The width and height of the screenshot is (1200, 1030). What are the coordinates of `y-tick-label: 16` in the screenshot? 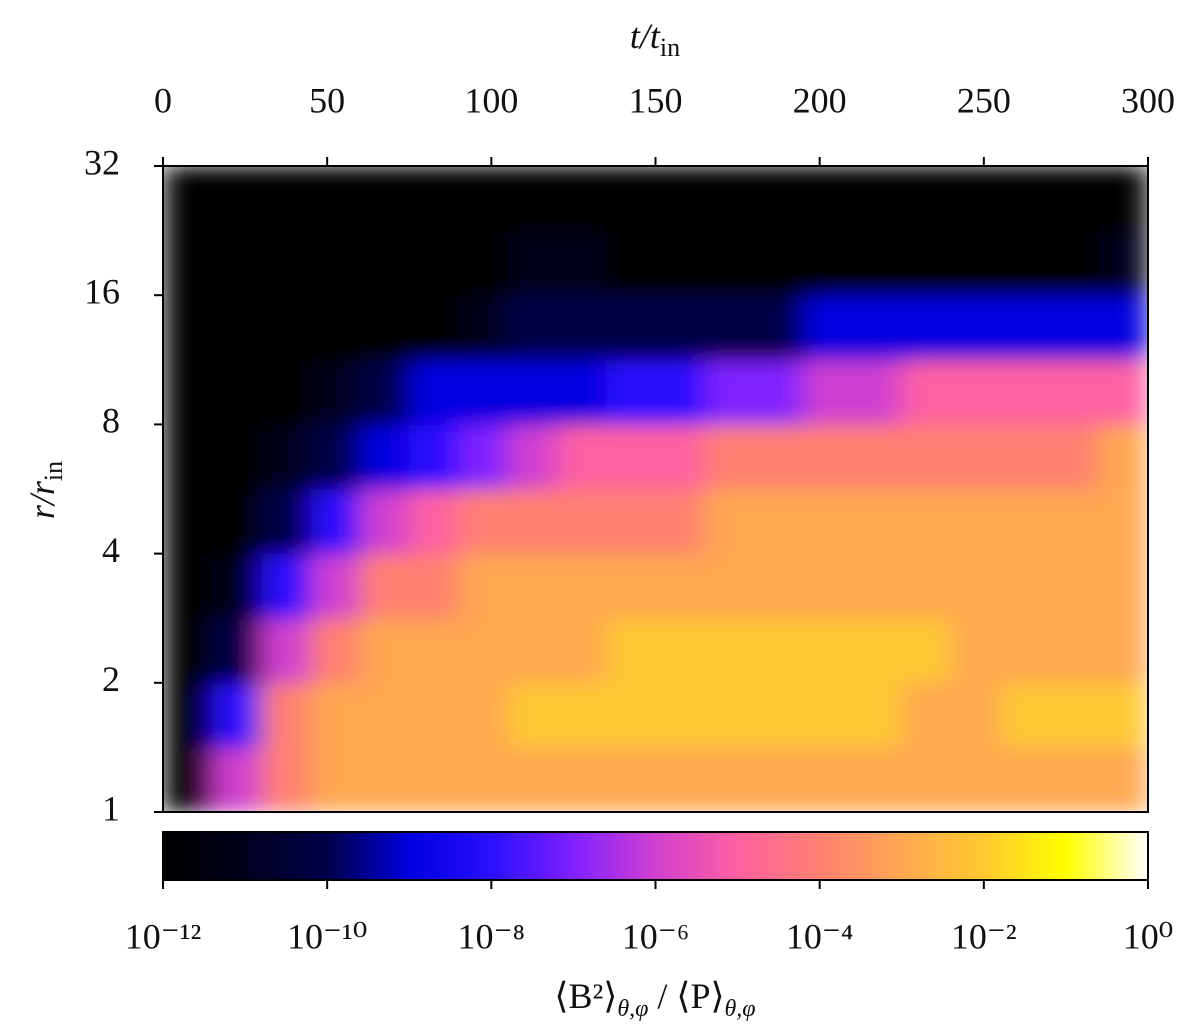 It's located at (102, 291).